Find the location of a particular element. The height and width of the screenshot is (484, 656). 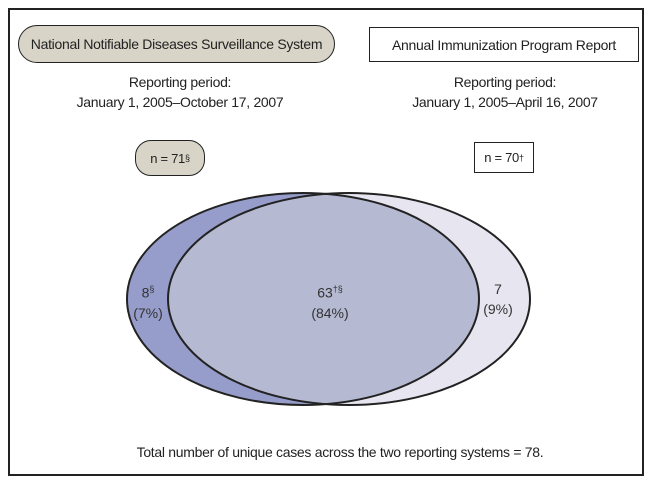

left-only-count: 8 is located at coordinates (145, 292).